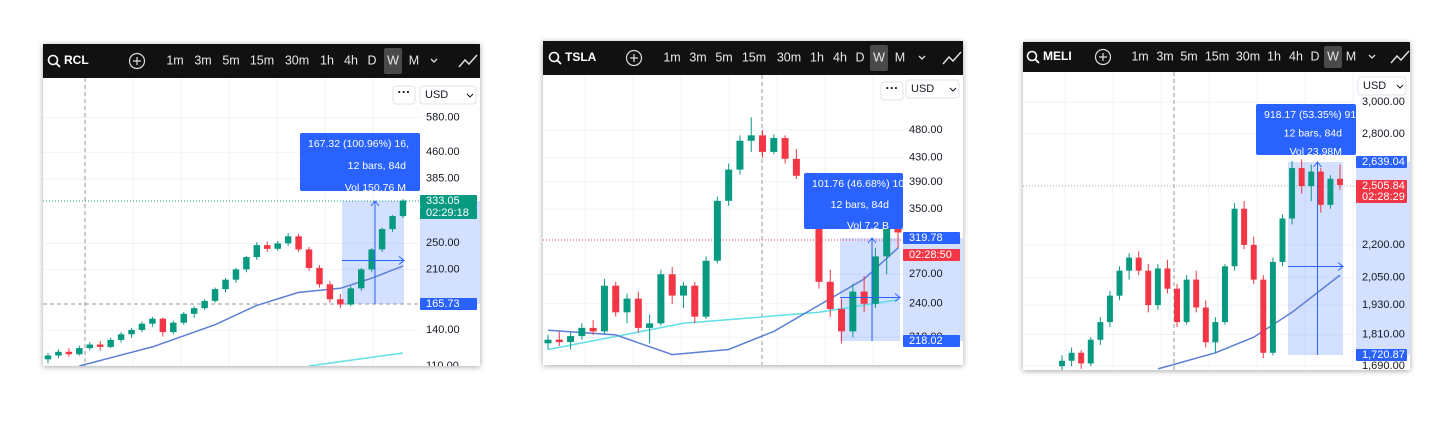 The width and height of the screenshot is (1456, 422). I want to click on price-badge-text: 02:28:50, so click(930, 255).